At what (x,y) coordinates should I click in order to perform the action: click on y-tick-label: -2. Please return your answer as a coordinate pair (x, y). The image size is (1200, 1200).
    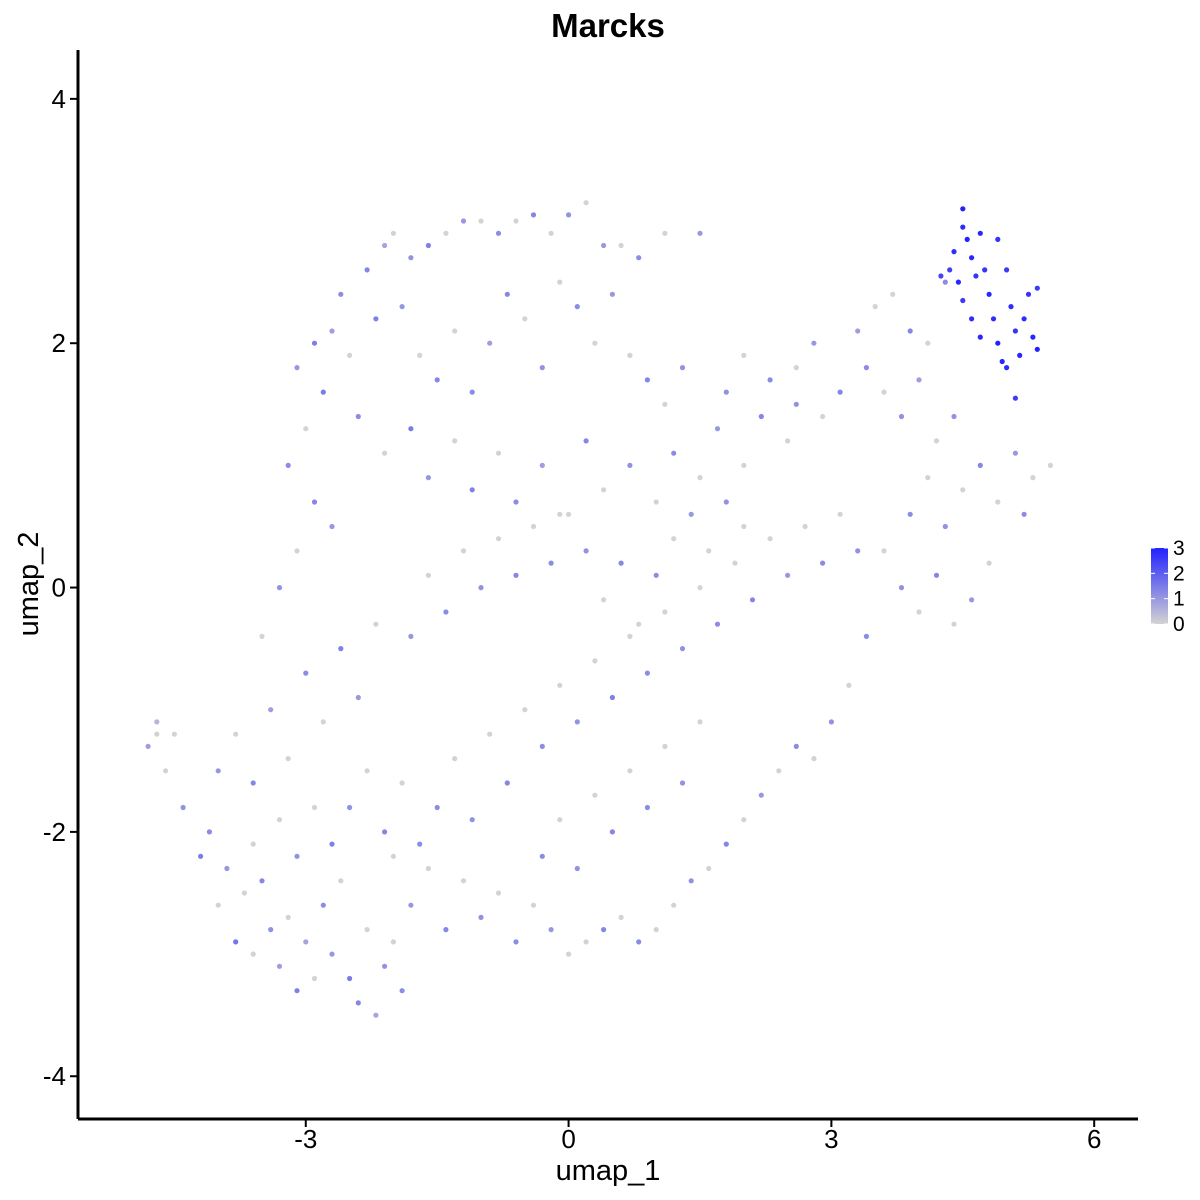
    Looking at the image, I should click on (54, 832).